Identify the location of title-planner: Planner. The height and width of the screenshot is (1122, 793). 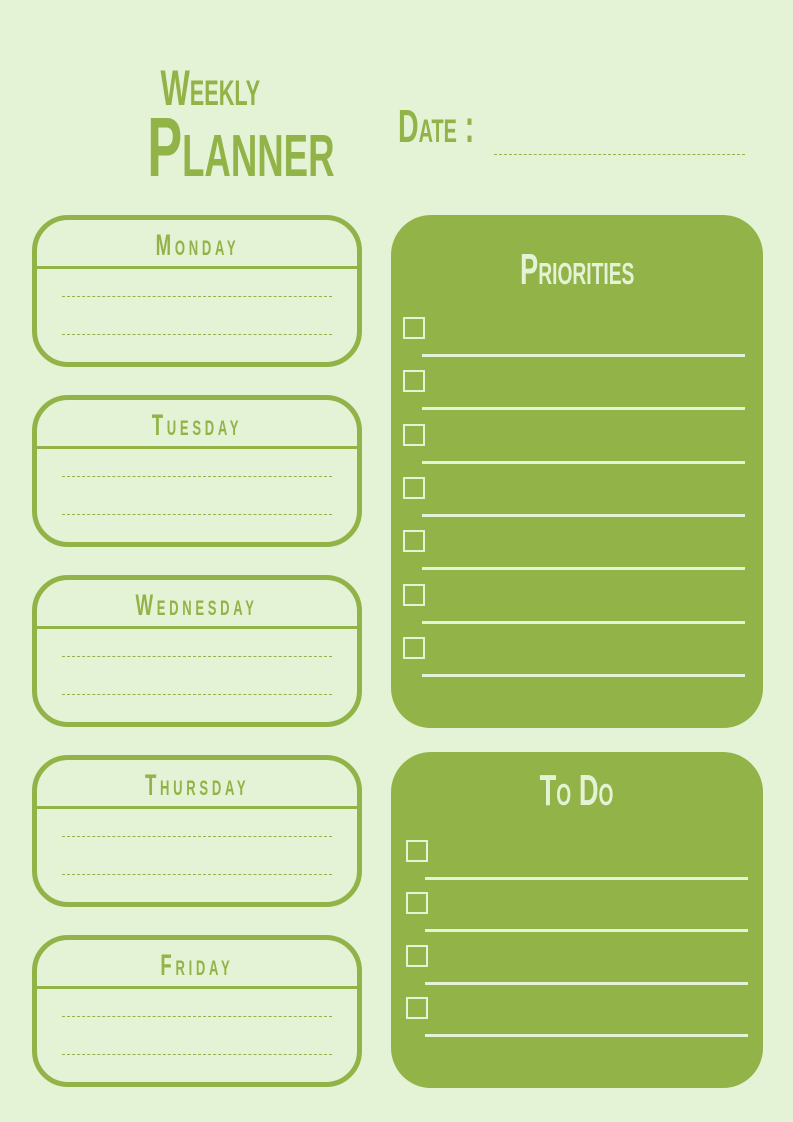
(241, 147).